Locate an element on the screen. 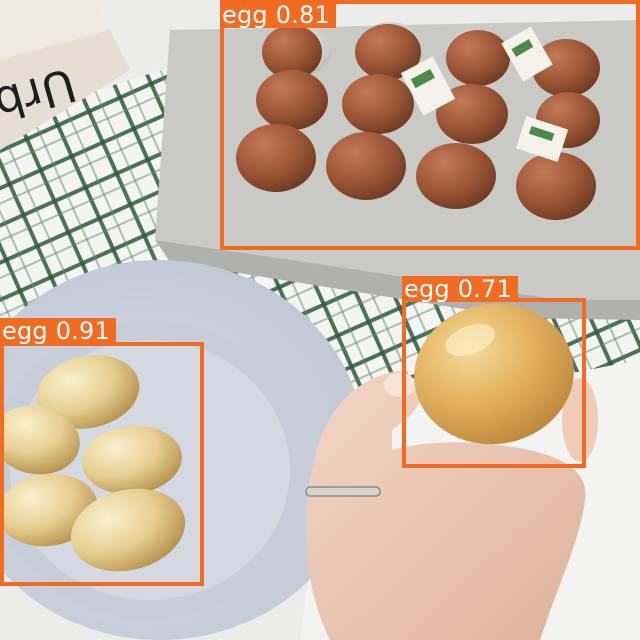 The height and width of the screenshot is (640, 640). detection-label: egg 0.91 is located at coordinates (58, 331).